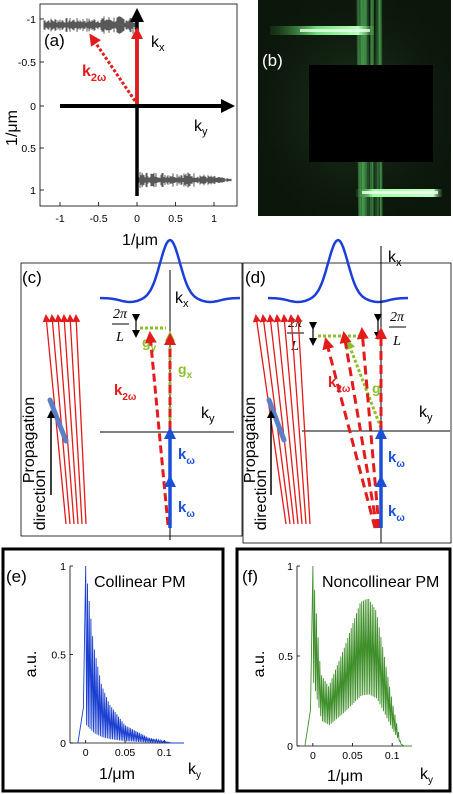  I want to click on panel-e-xtick-label: 0.05, so click(125, 753).